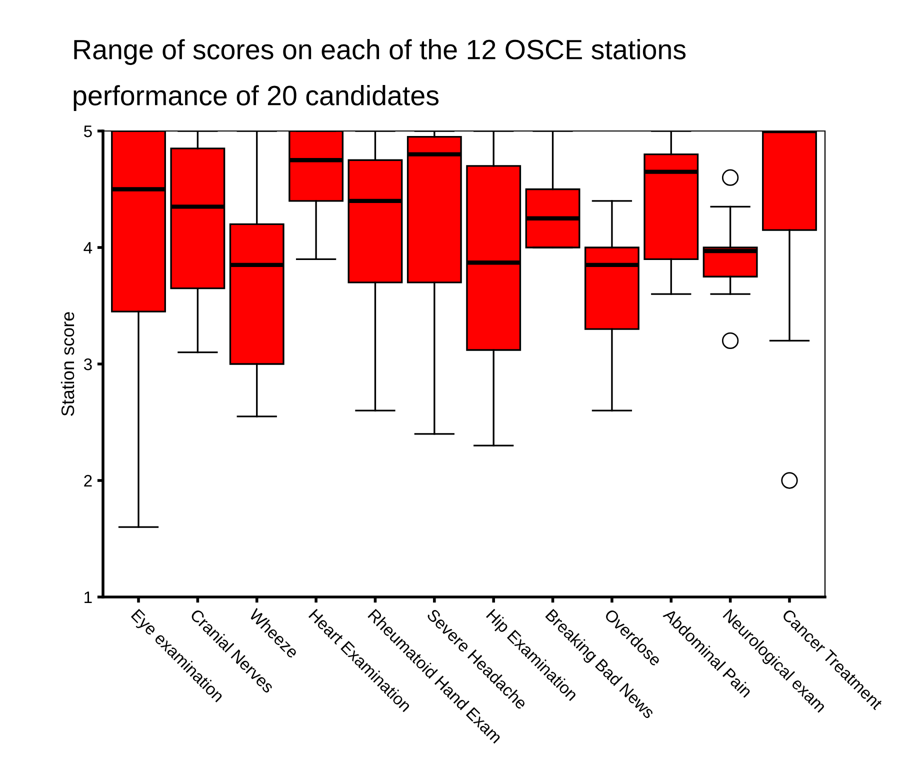 The image size is (899, 765). What do you see at coordinates (88, 480) in the screenshot?
I see `y-tick-label: 2` at bounding box center [88, 480].